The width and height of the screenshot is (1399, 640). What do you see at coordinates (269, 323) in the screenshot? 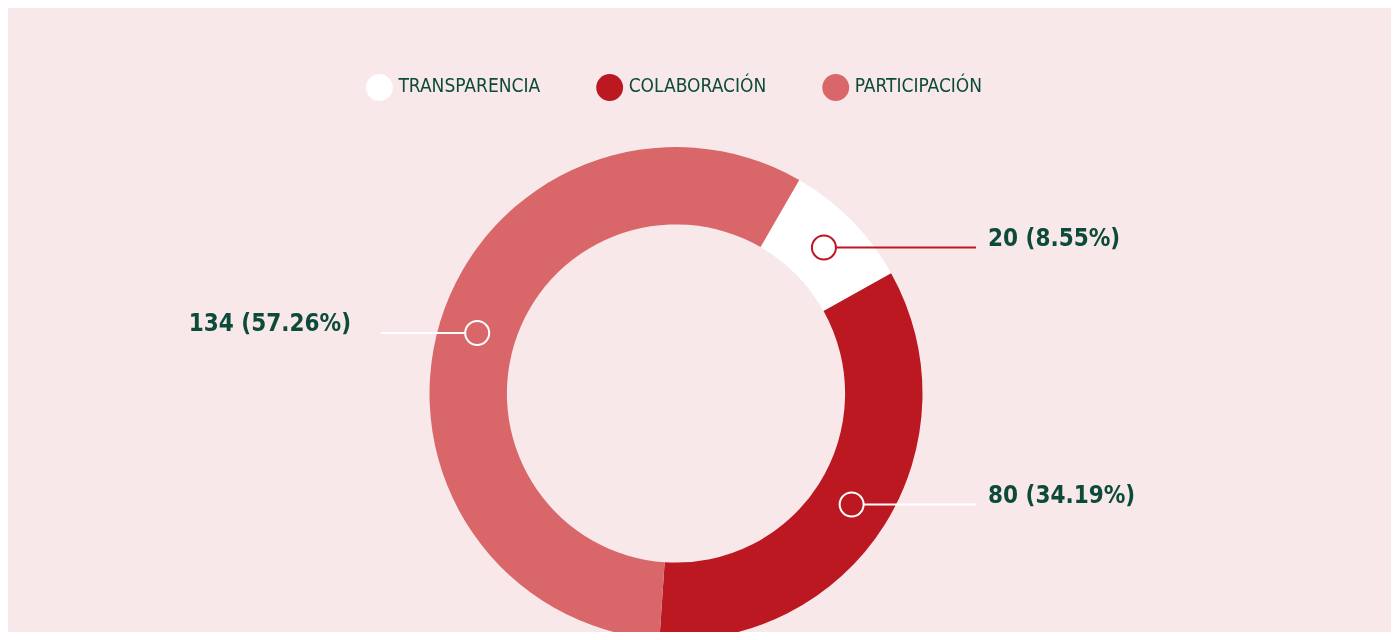
I see `data-label: 134 (57.26%)` at bounding box center [269, 323].